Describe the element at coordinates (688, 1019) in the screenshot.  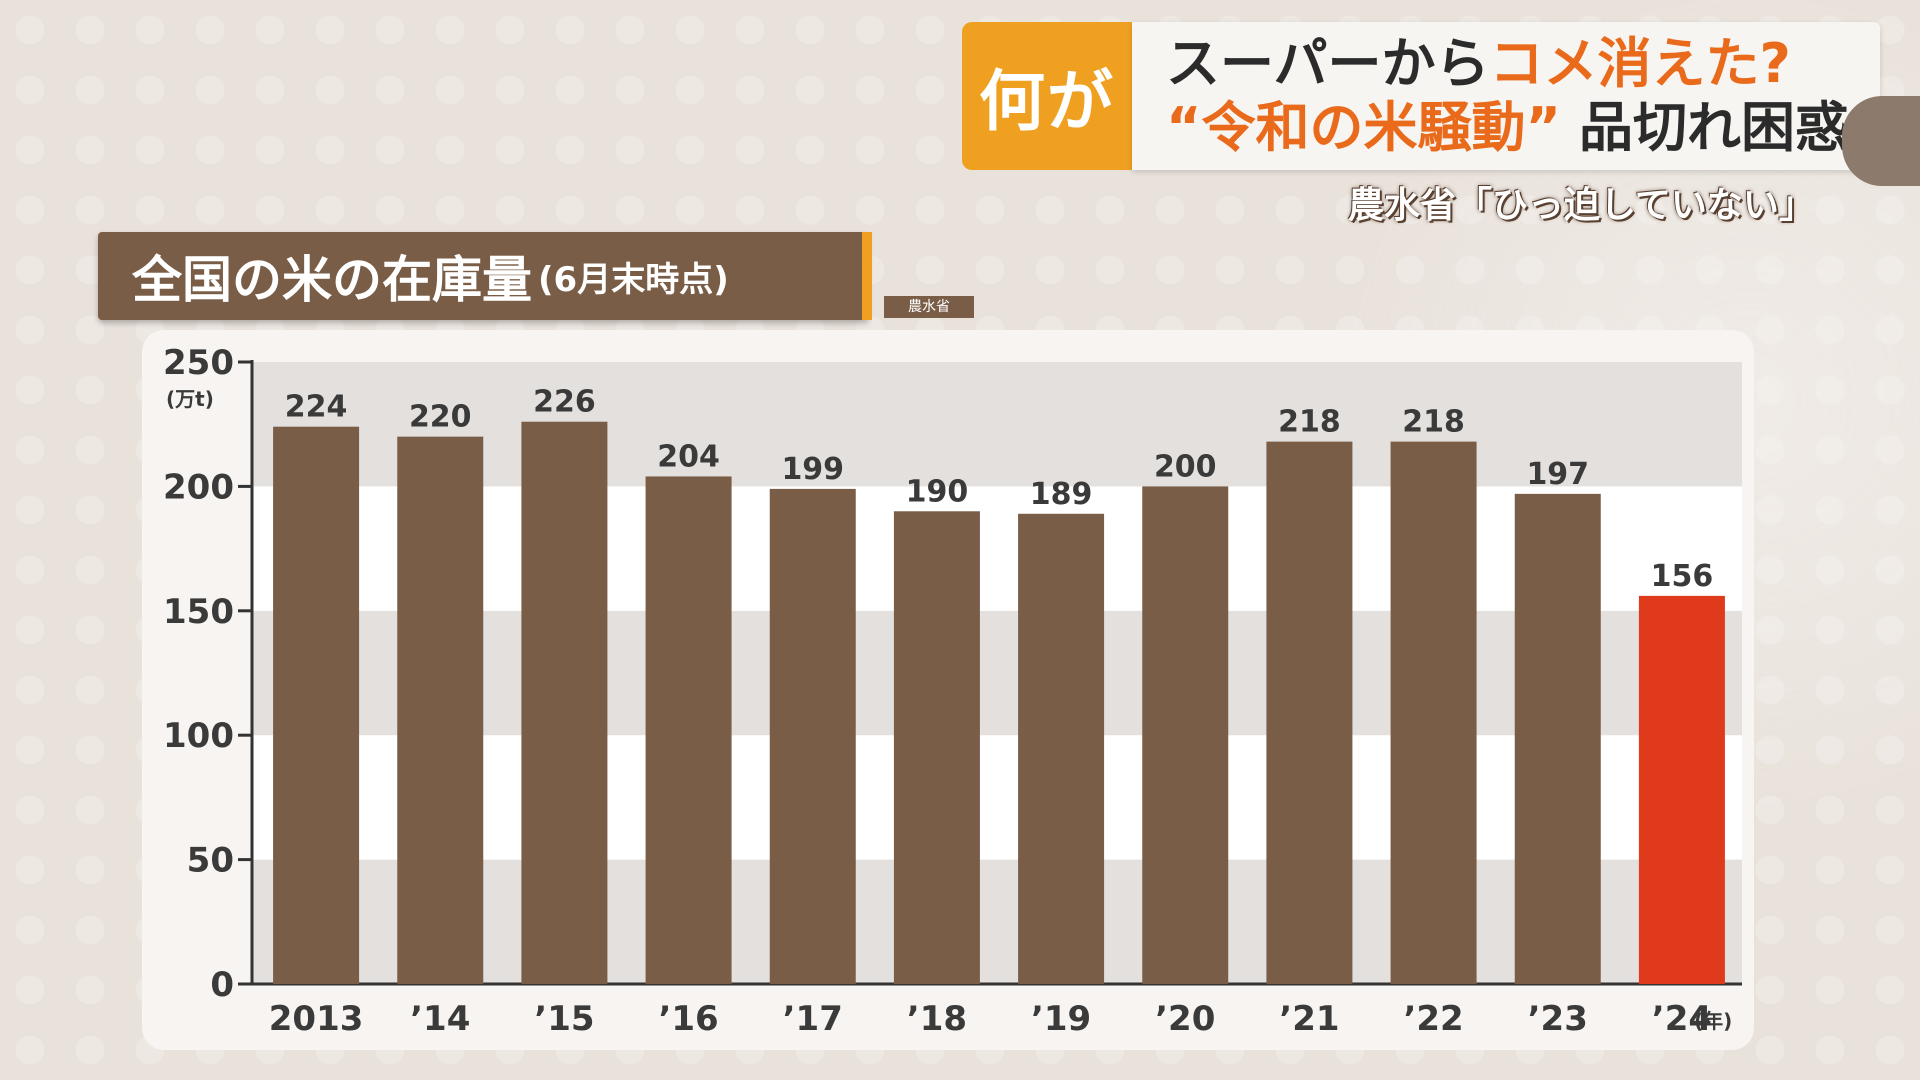
I see `x-tick-label: ’16` at that location.